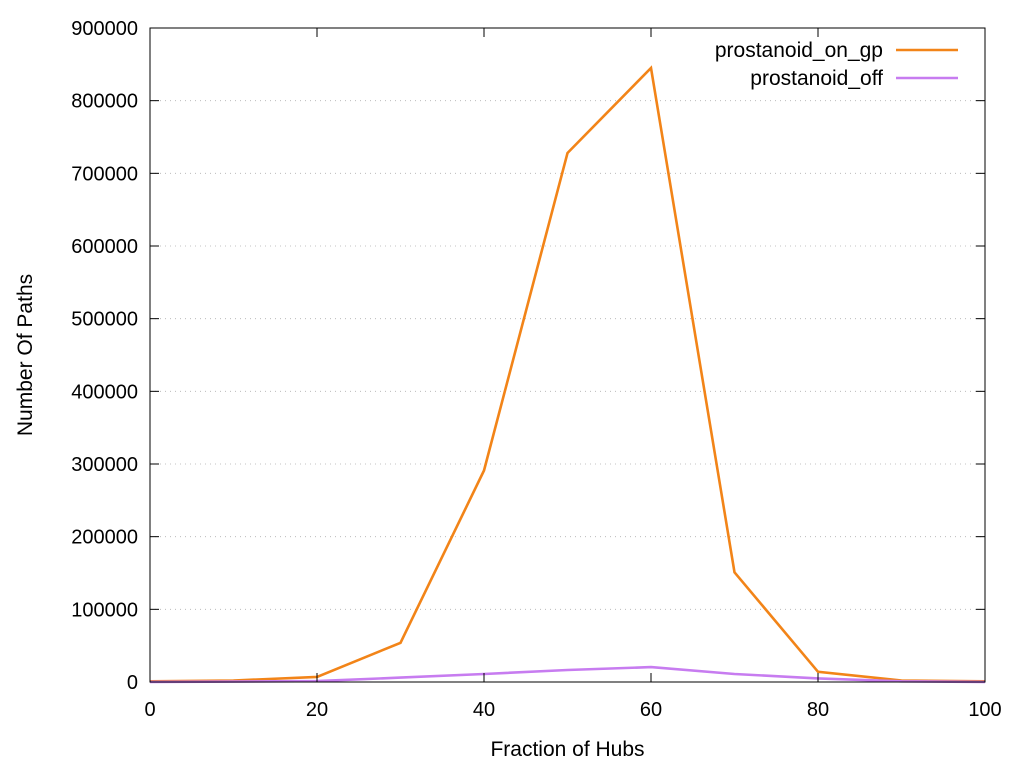  Describe the element at coordinates (984, 710) in the screenshot. I see `x-tick-label: 100` at that location.